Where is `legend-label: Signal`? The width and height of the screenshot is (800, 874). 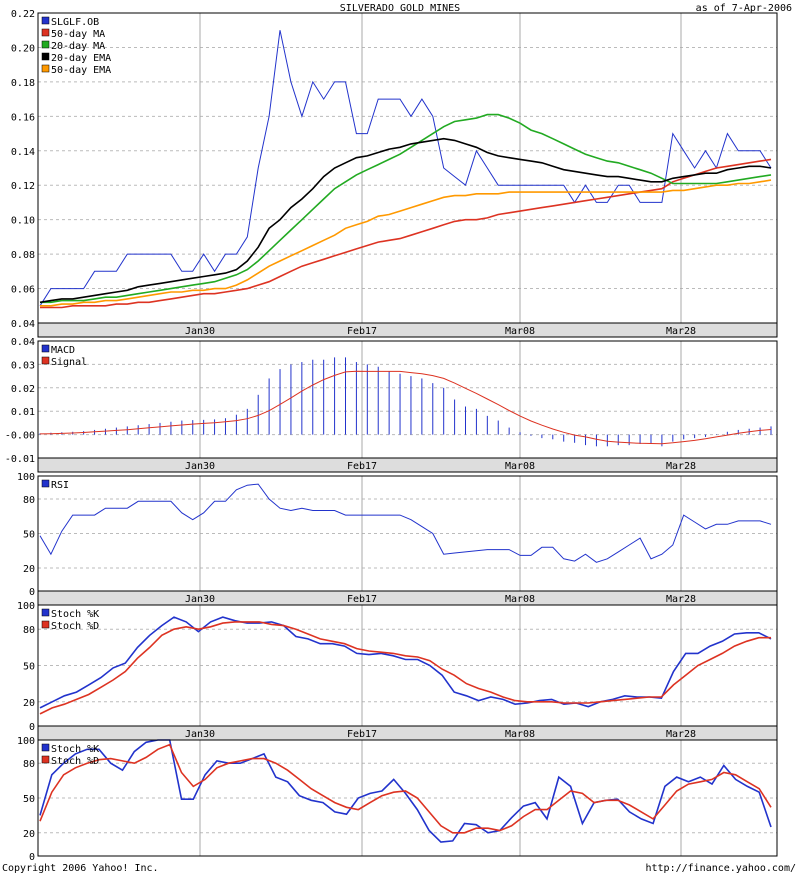
legend-label: Signal is located at coordinates (69, 362).